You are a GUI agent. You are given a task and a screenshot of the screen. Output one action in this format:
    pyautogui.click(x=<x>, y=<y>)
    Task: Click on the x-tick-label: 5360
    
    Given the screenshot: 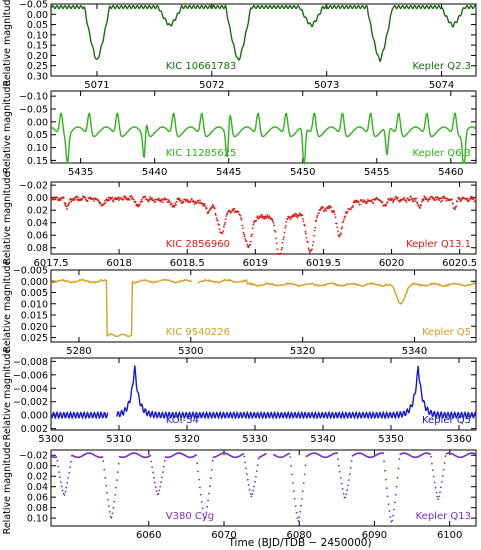 What is the action you would take?
    pyautogui.click(x=458, y=439)
    